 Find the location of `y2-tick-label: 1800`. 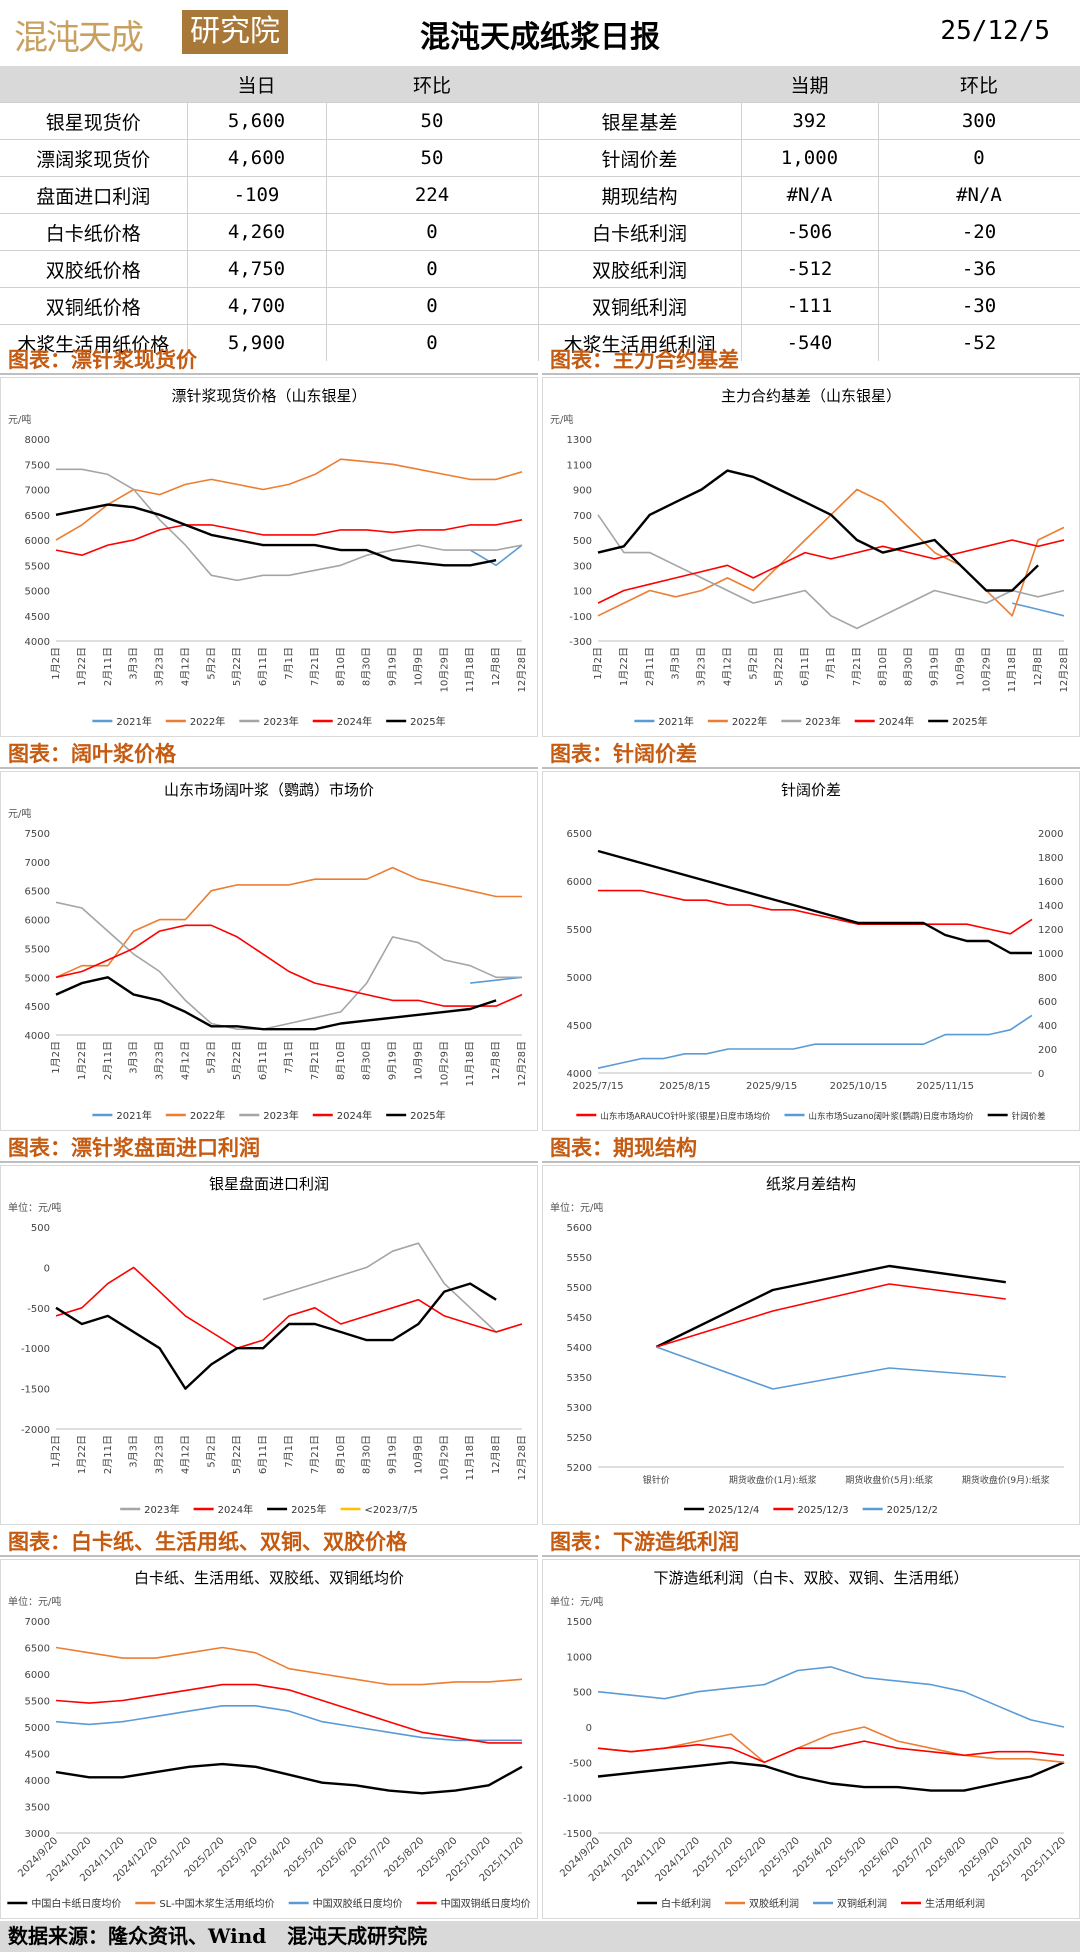

y2-tick-label: 1800 is located at coordinates (1050, 858).